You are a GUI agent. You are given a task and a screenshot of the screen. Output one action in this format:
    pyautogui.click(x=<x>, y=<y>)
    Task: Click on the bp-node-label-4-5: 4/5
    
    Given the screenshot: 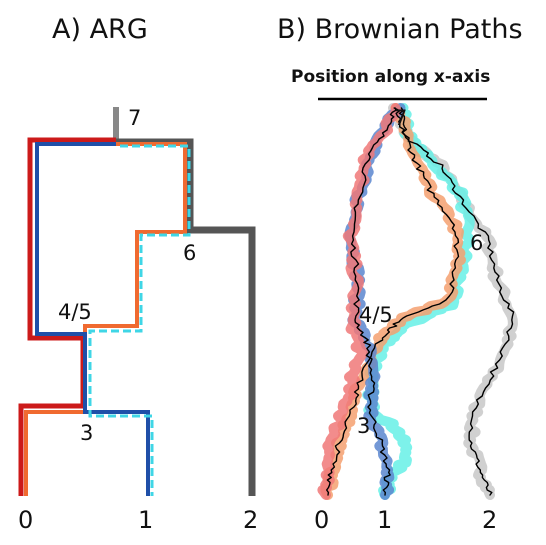 What is the action you would take?
    pyautogui.click(x=376, y=315)
    